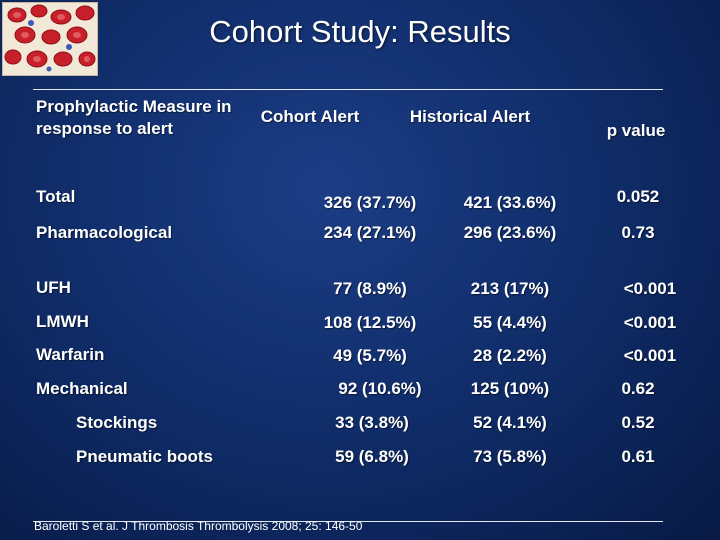 The image size is (720, 540). I want to click on table-row-historical: 28 (2.2%), so click(510, 355).